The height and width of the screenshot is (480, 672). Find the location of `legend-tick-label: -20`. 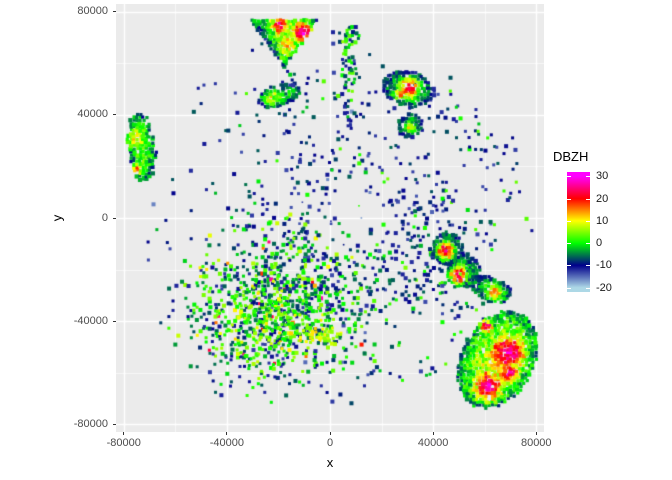

legend-tick-label: -20 is located at coordinates (604, 287).